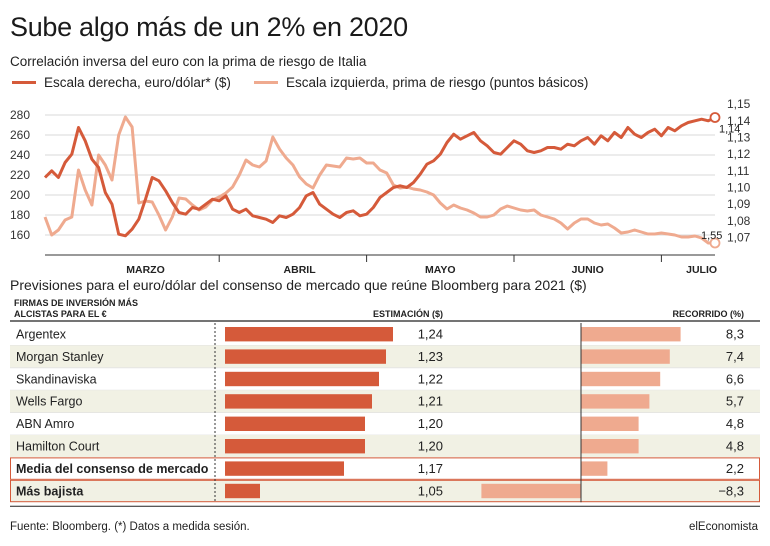 The image size is (770, 546). I want to click on x-tick-label: JULIO, so click(701, 269).